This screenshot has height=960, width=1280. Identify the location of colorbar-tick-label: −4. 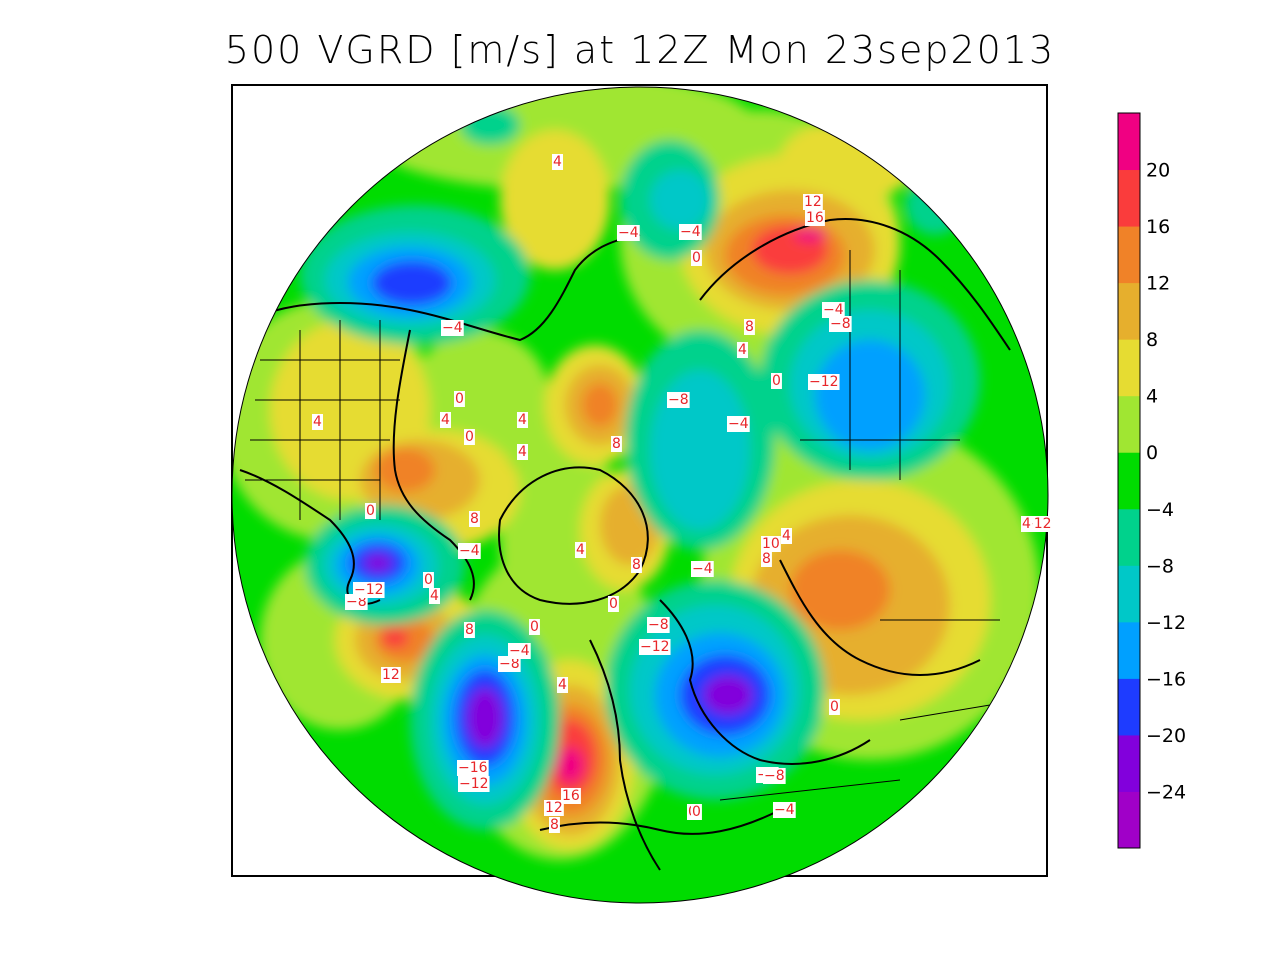
(1160, 510).